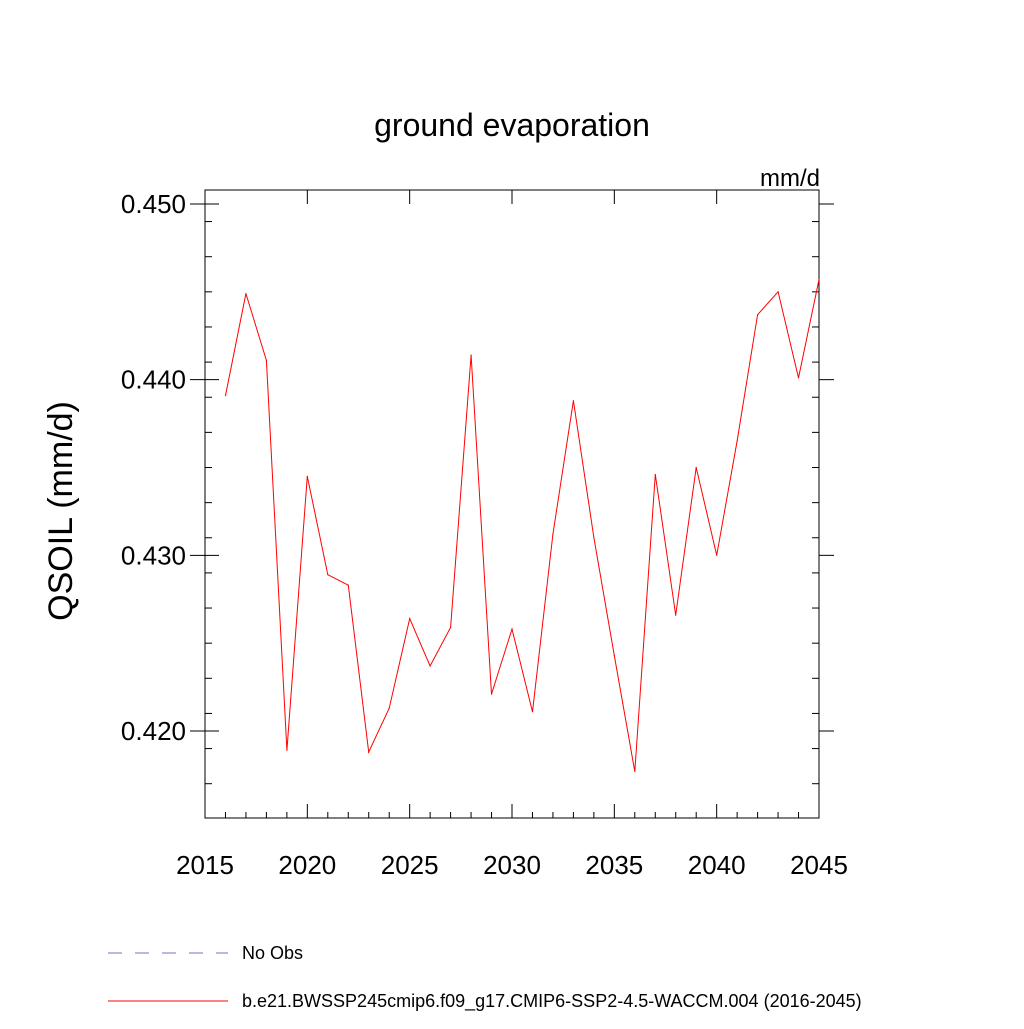  Describe the element at coordinates (153, 555) in the screenshot. I see `y-tick-label: 0.430` at that location.